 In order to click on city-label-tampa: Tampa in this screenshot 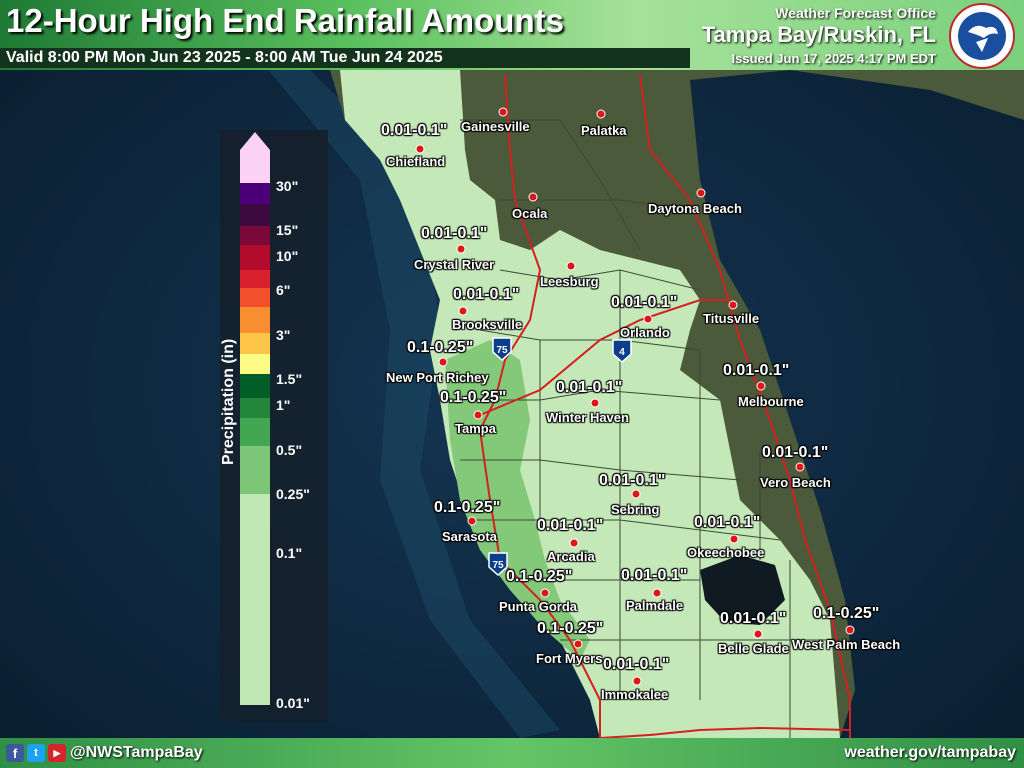, I will do `click(475, 428)`.